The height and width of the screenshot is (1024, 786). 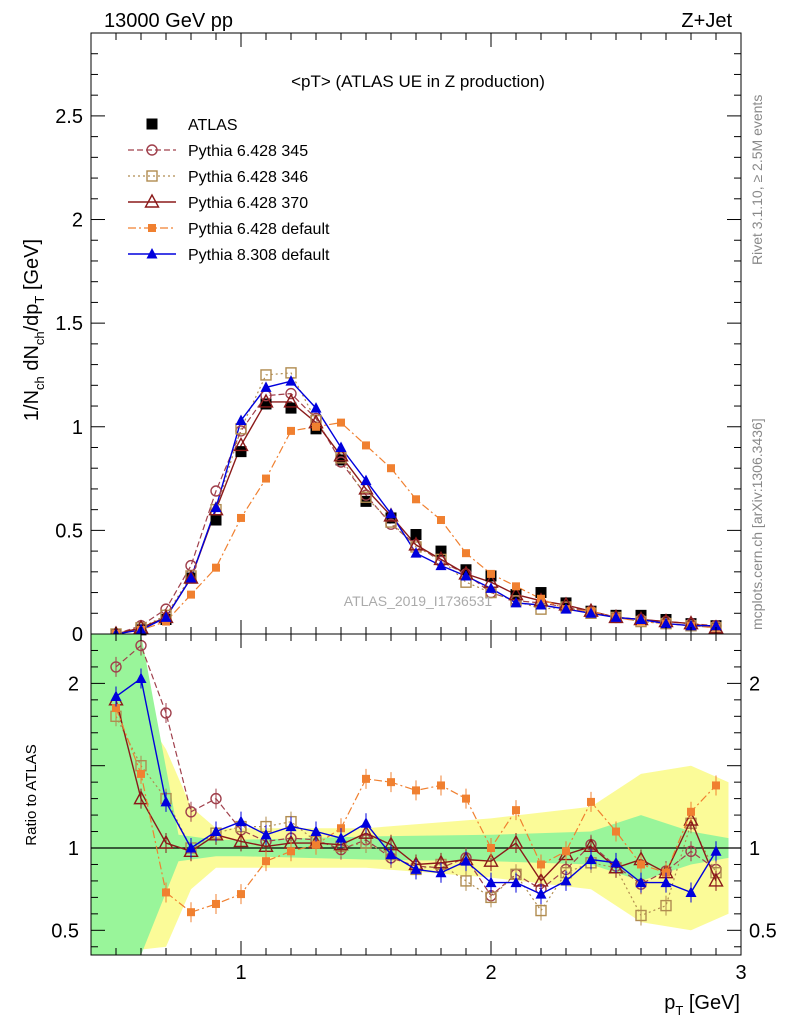 I want to click on ratio-y-tick-label-left: 0.5, so click(x=65, y=931).